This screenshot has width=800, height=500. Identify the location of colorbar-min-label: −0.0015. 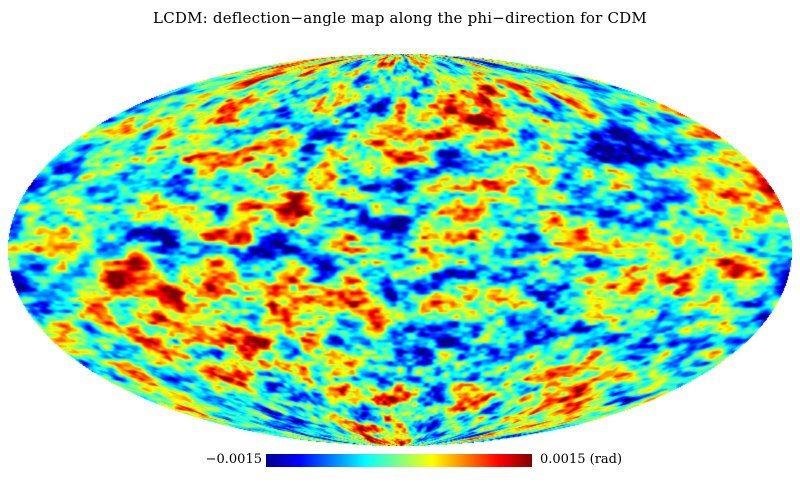
(233, 459).